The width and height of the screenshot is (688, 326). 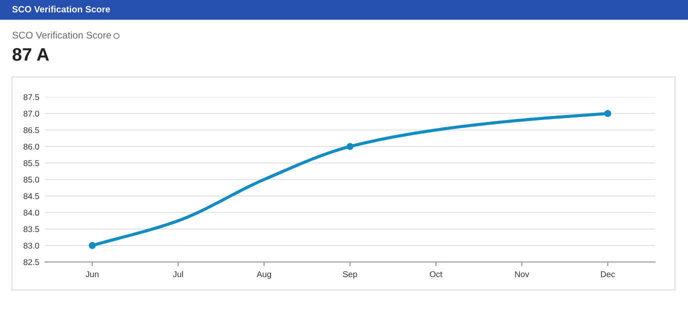 I want to click on y-tick-label: 86.0, so click(x=32, y=147).